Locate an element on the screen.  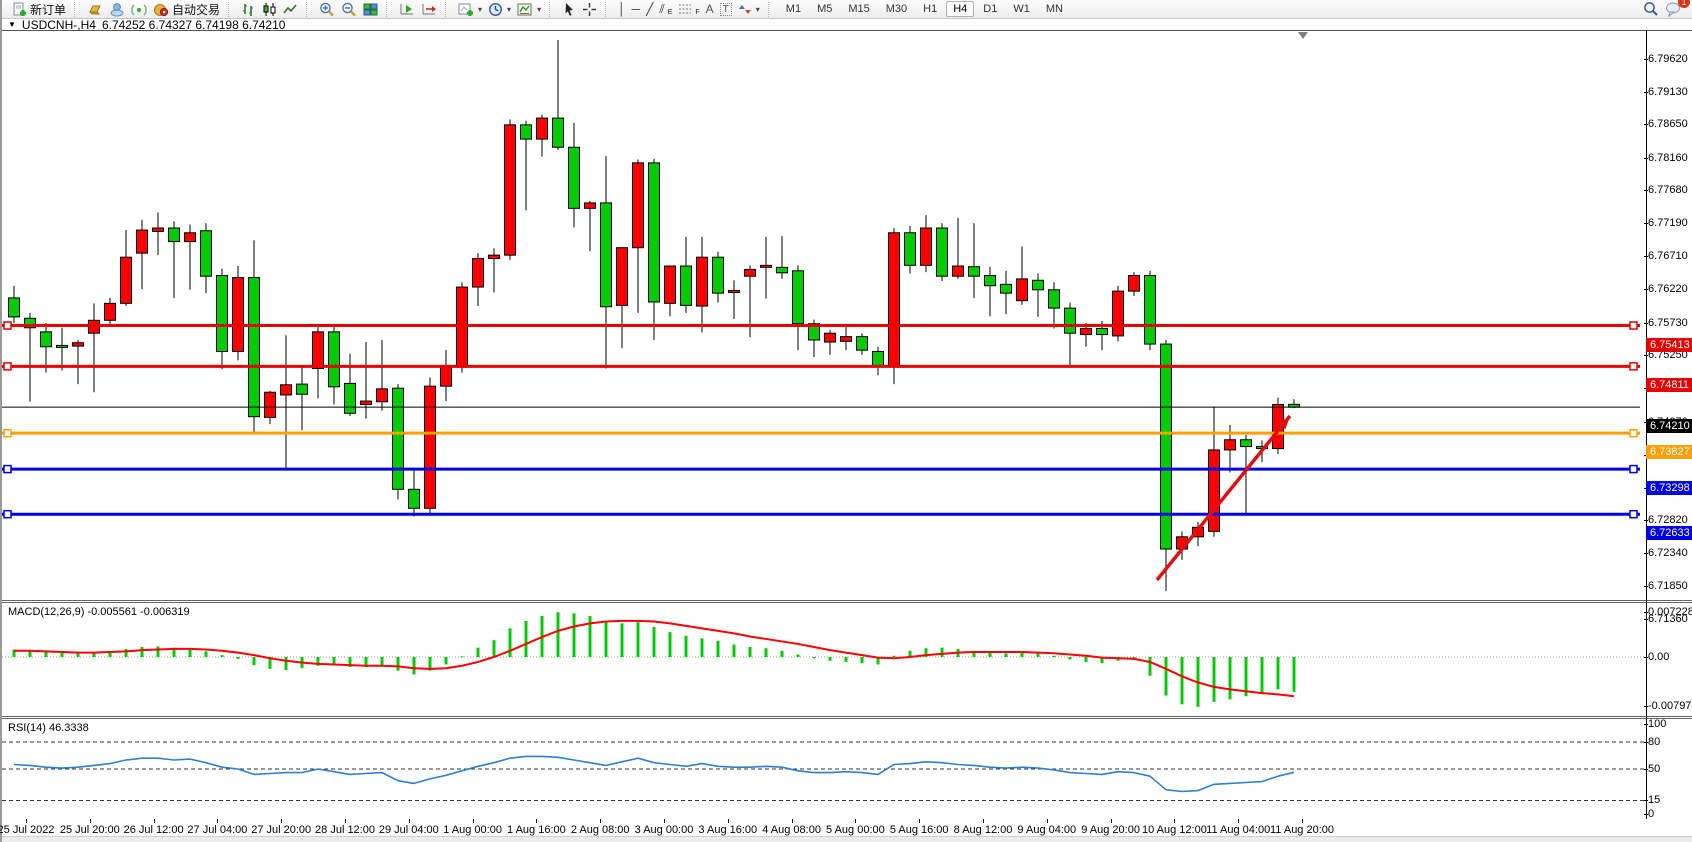
template-dropdown: ▾ is located at coordinates (529, 9).